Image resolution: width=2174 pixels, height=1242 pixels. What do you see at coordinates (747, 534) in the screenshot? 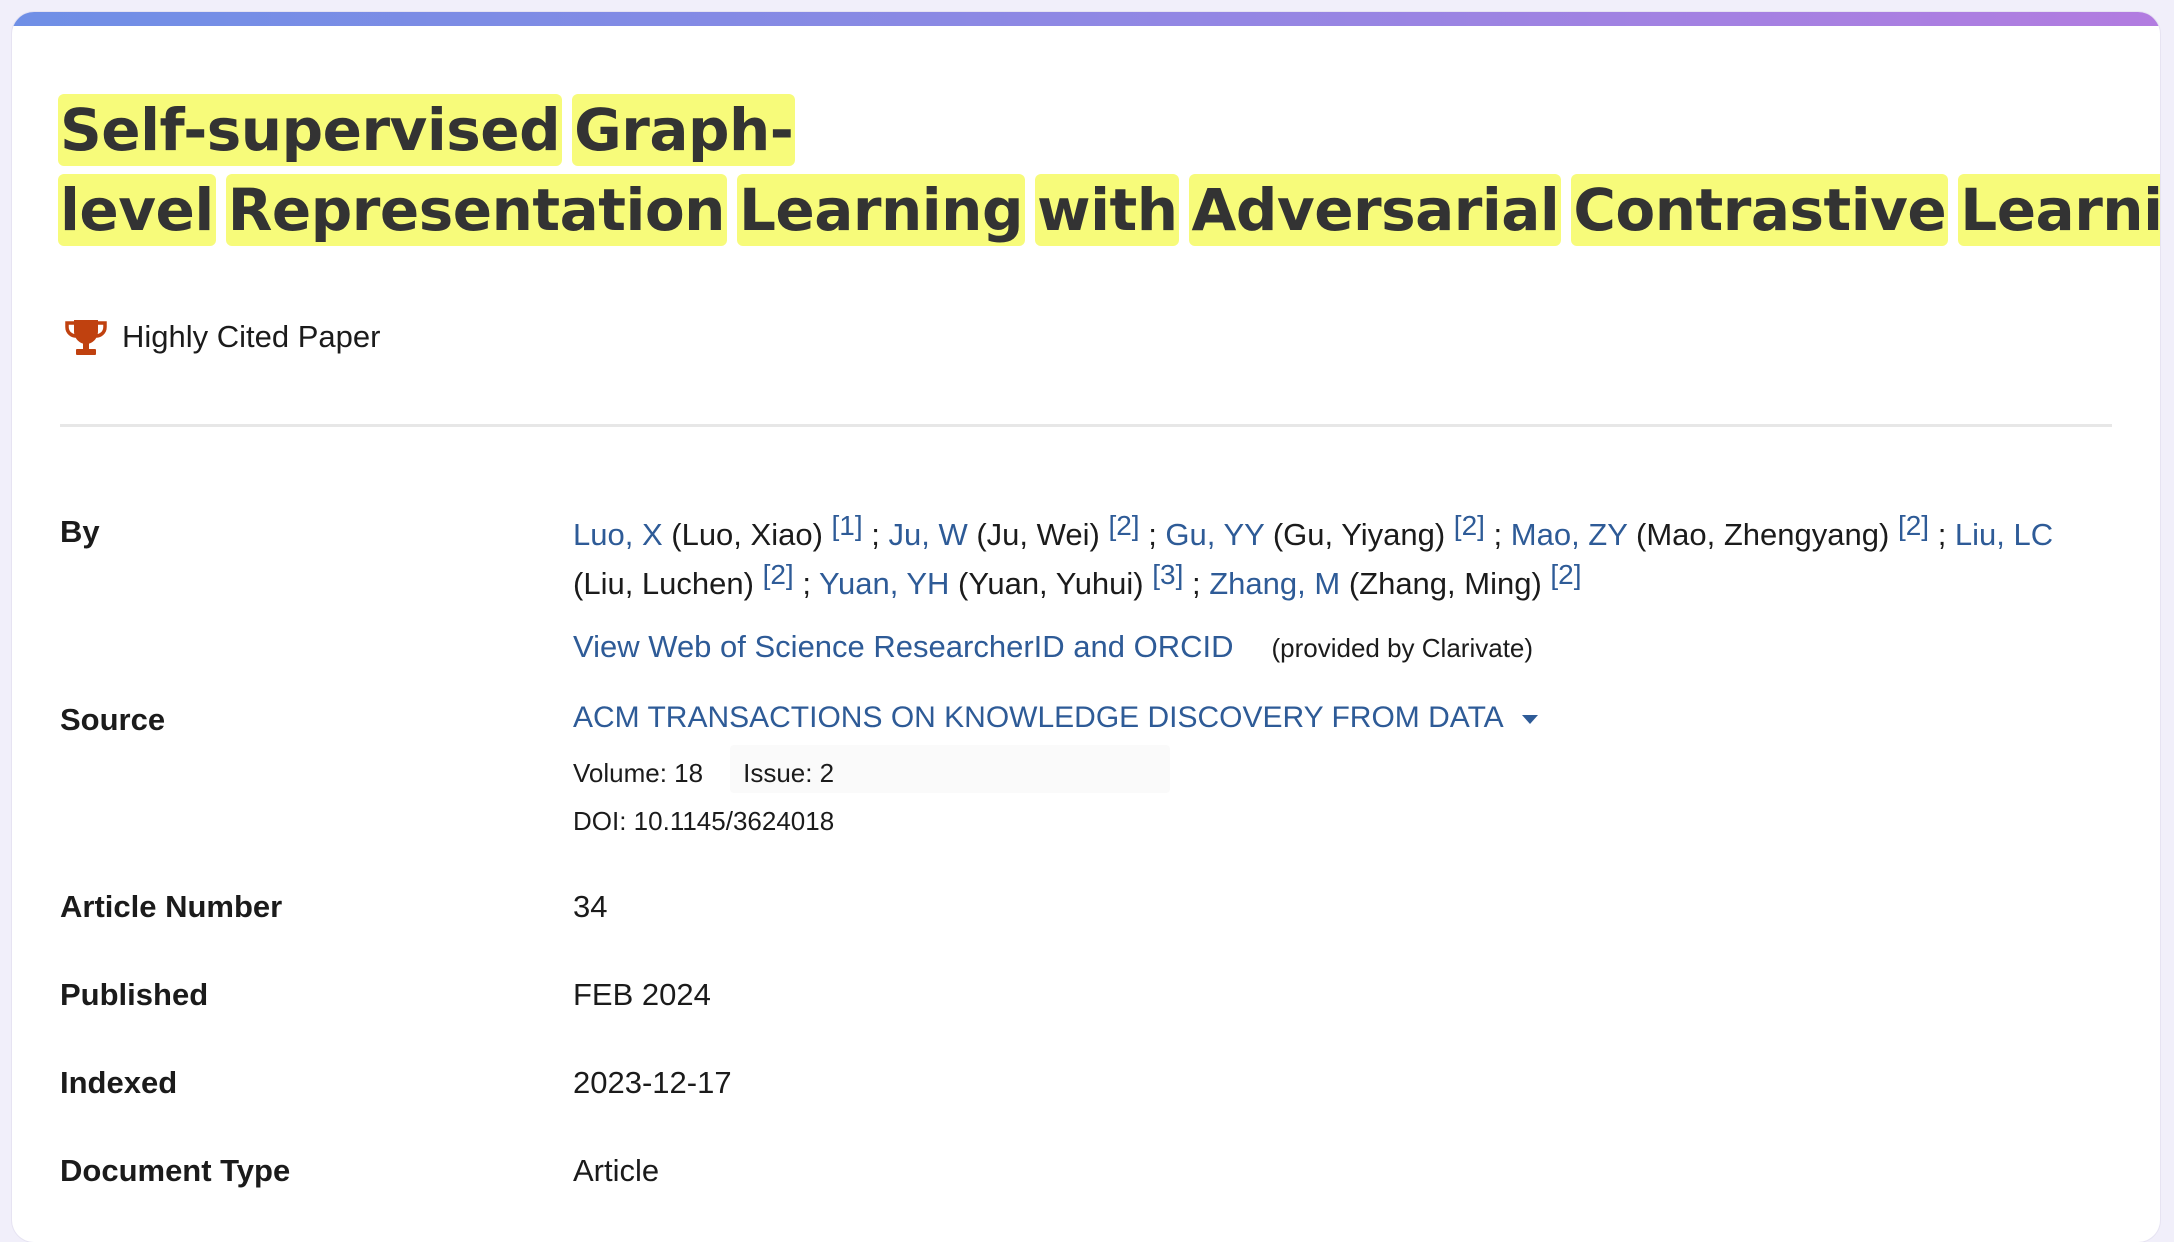
I see `author-fullname: (Luo, Xiao)` at bounding box center [747, 534].